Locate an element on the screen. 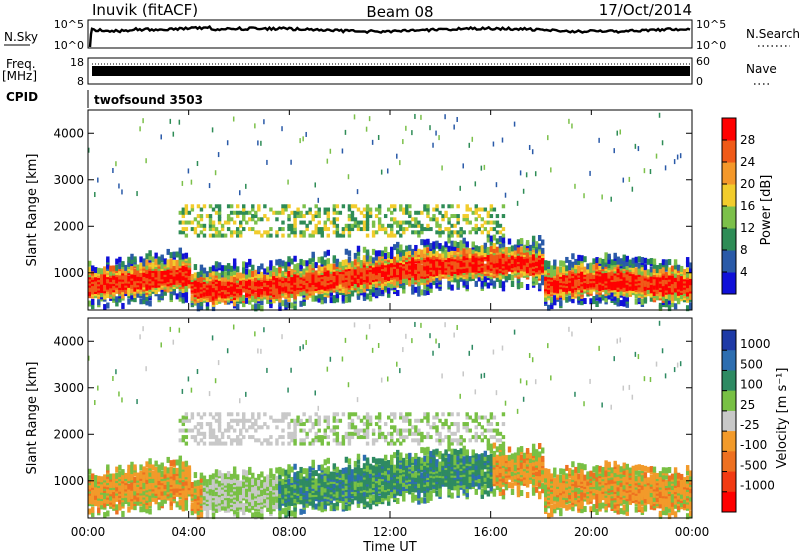 This screenshot has width=800, height=554. freq-band is located at coordinates (391, 71).